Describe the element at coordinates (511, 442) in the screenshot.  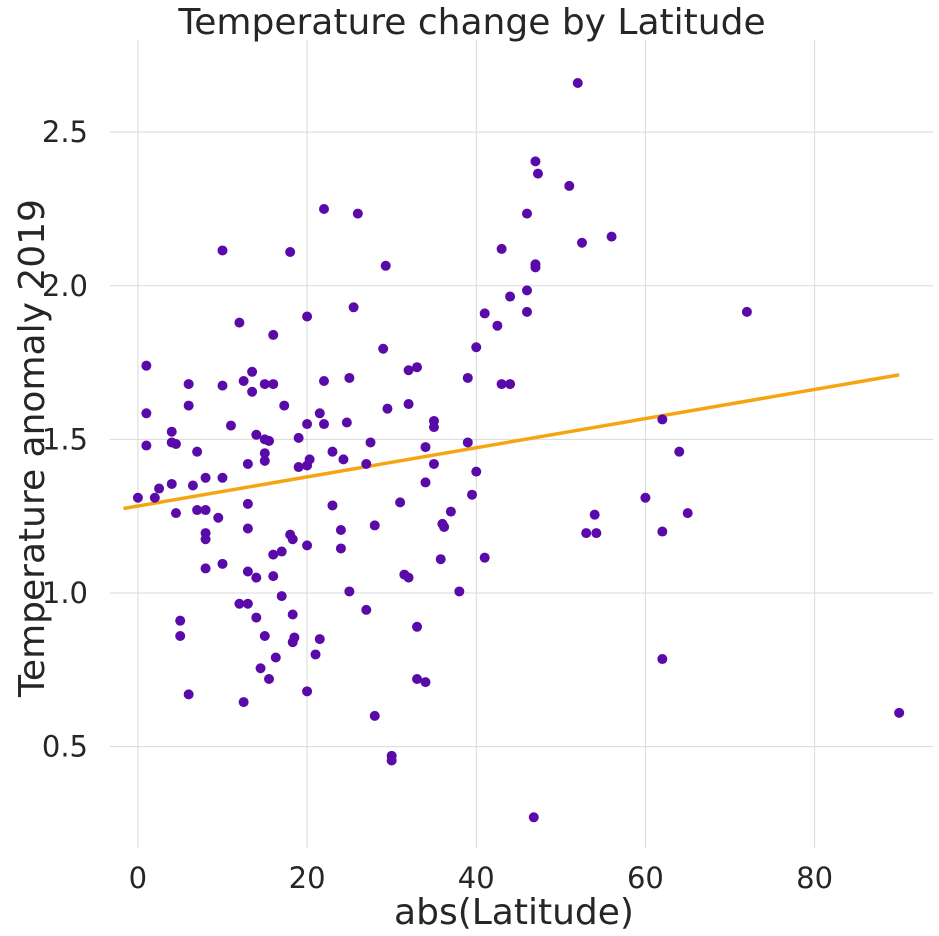
I see `regression-line` at that location.